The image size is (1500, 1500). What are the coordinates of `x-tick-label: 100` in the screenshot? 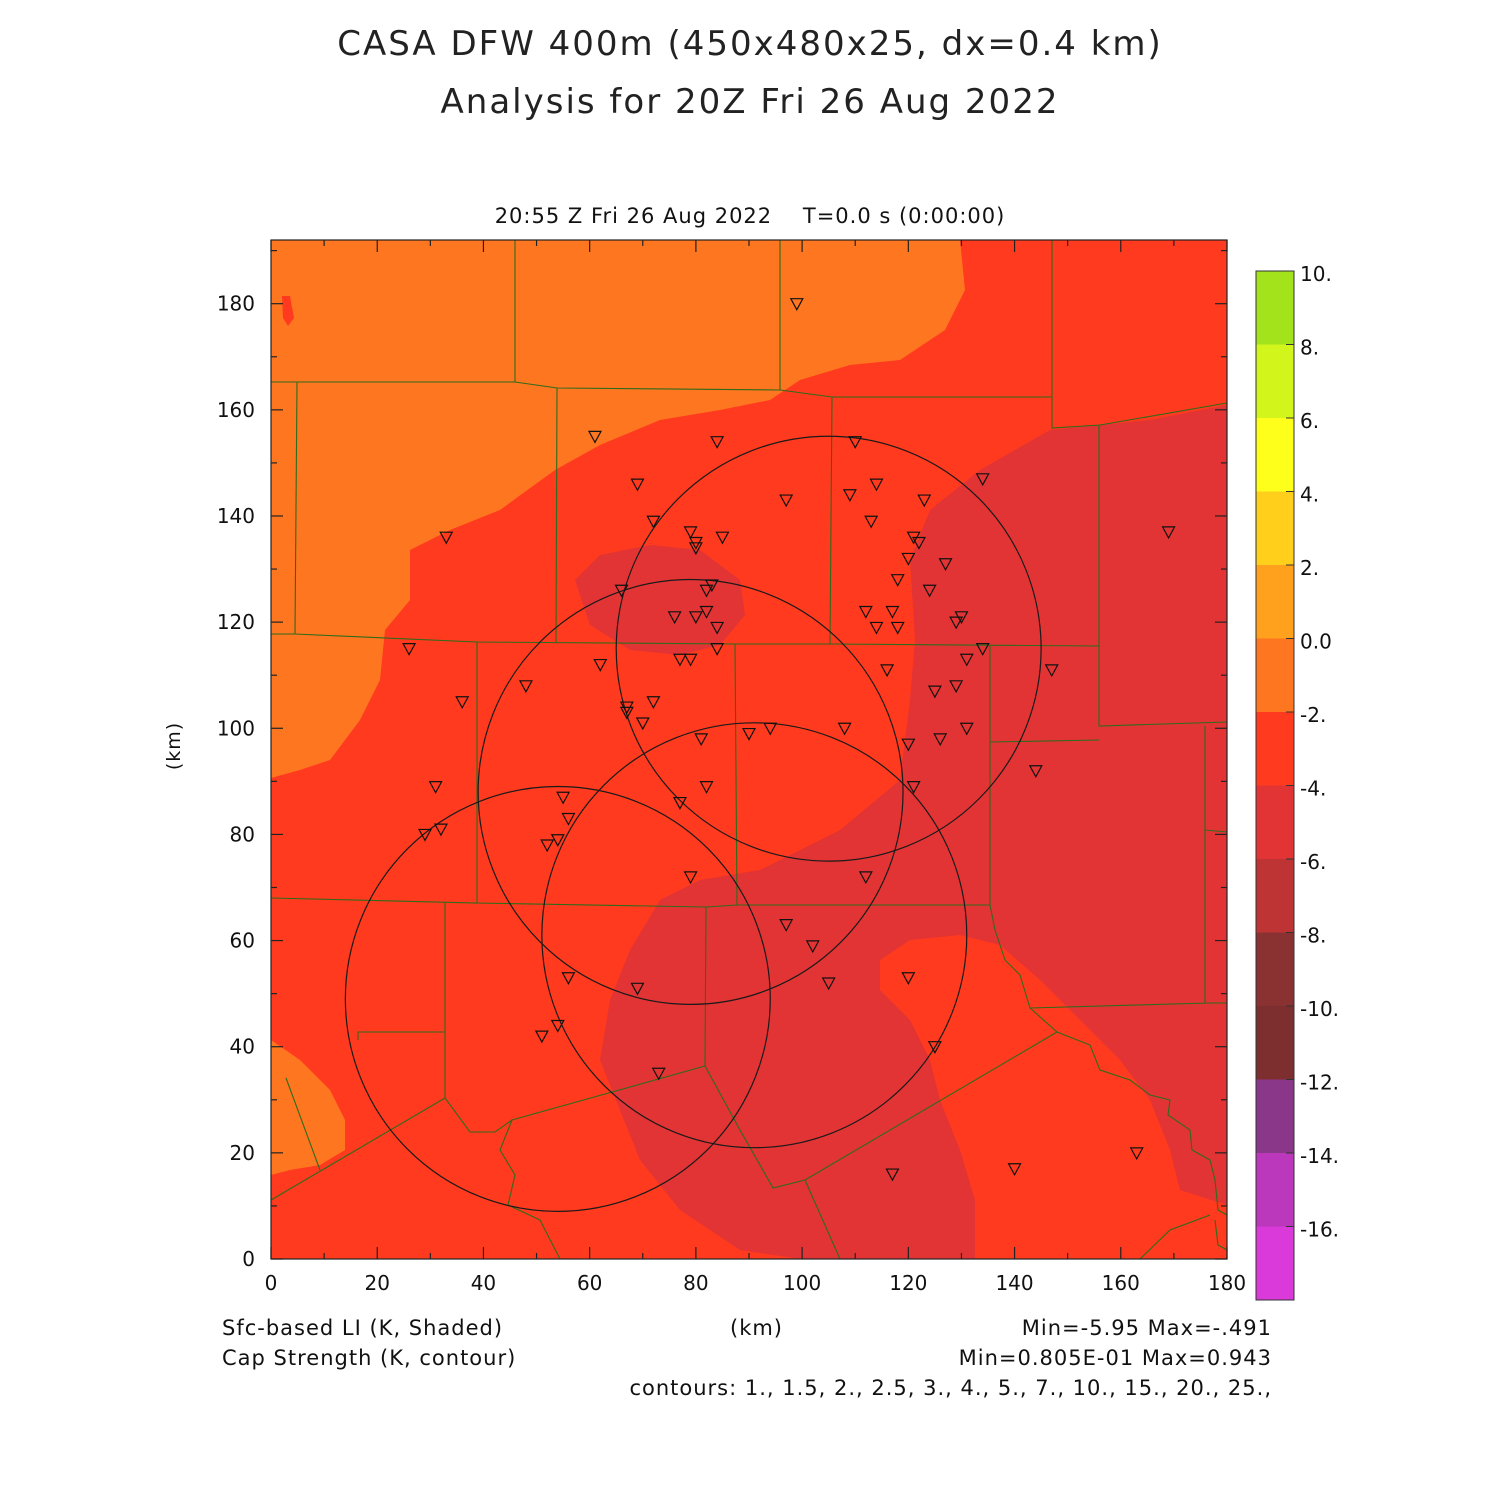 It's located at (802, 1283).